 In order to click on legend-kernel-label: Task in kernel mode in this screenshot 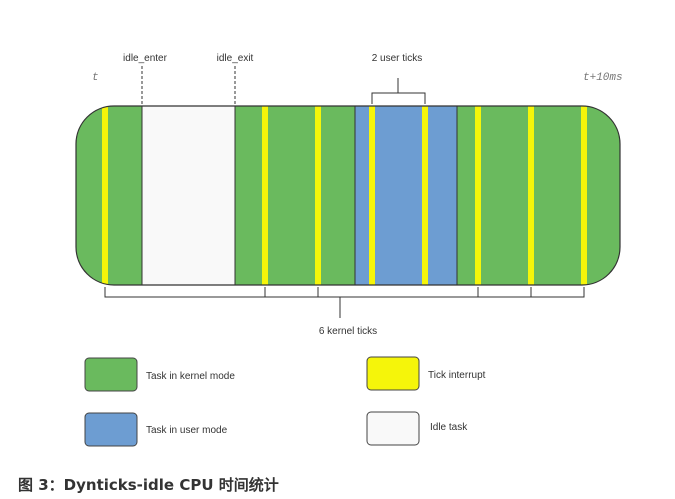, I will do `click(190, 376)`.